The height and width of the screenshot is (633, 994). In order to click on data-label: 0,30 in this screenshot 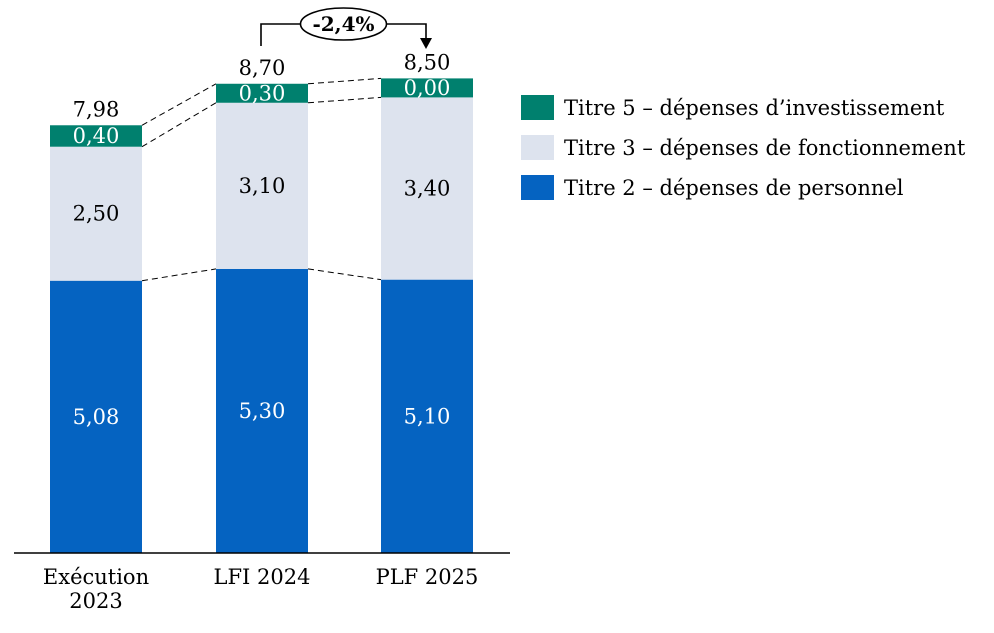, I will do `click(262, 93)`.